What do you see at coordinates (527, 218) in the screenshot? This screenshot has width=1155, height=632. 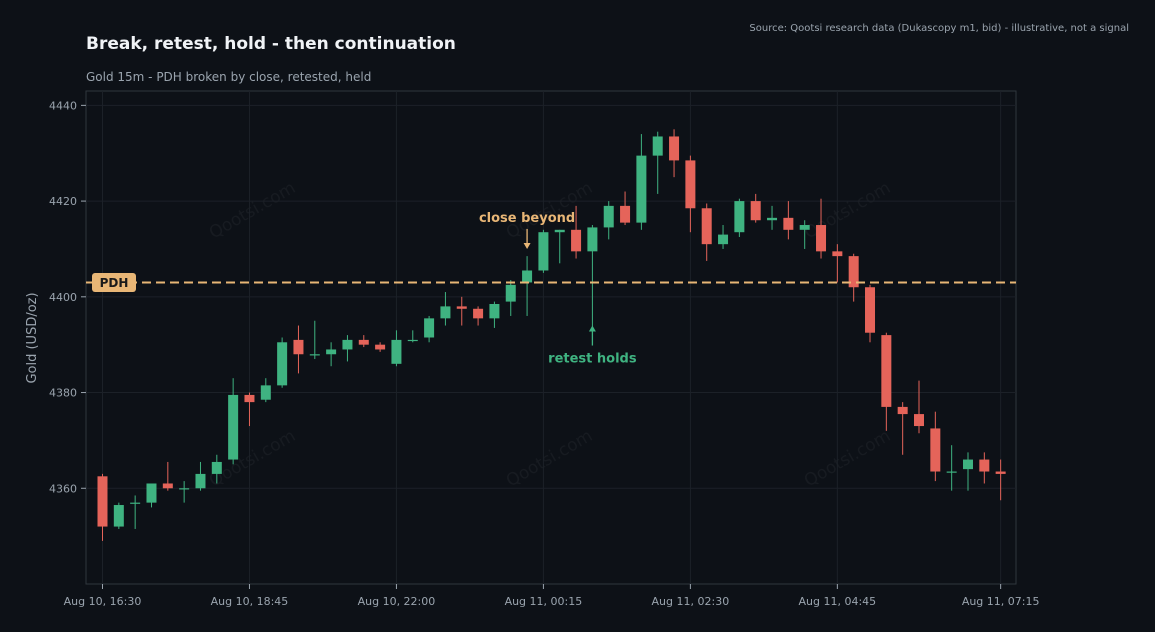 I see `annotation-close-beyond: close beyond` at bounding box center [527, 218].